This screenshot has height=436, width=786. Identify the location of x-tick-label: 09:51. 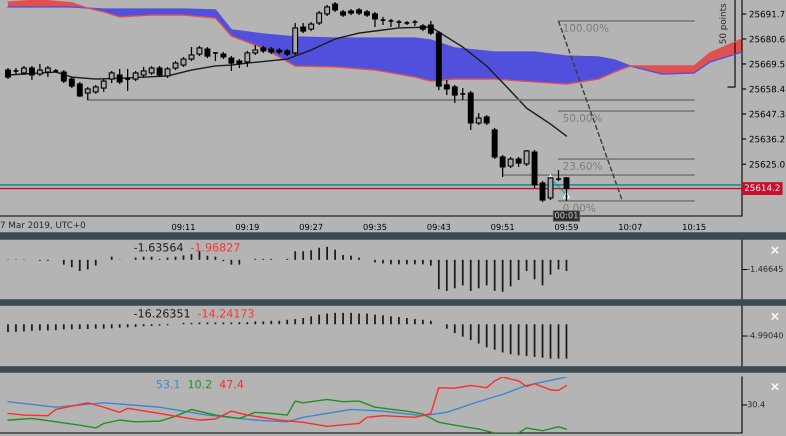
(502, 227).